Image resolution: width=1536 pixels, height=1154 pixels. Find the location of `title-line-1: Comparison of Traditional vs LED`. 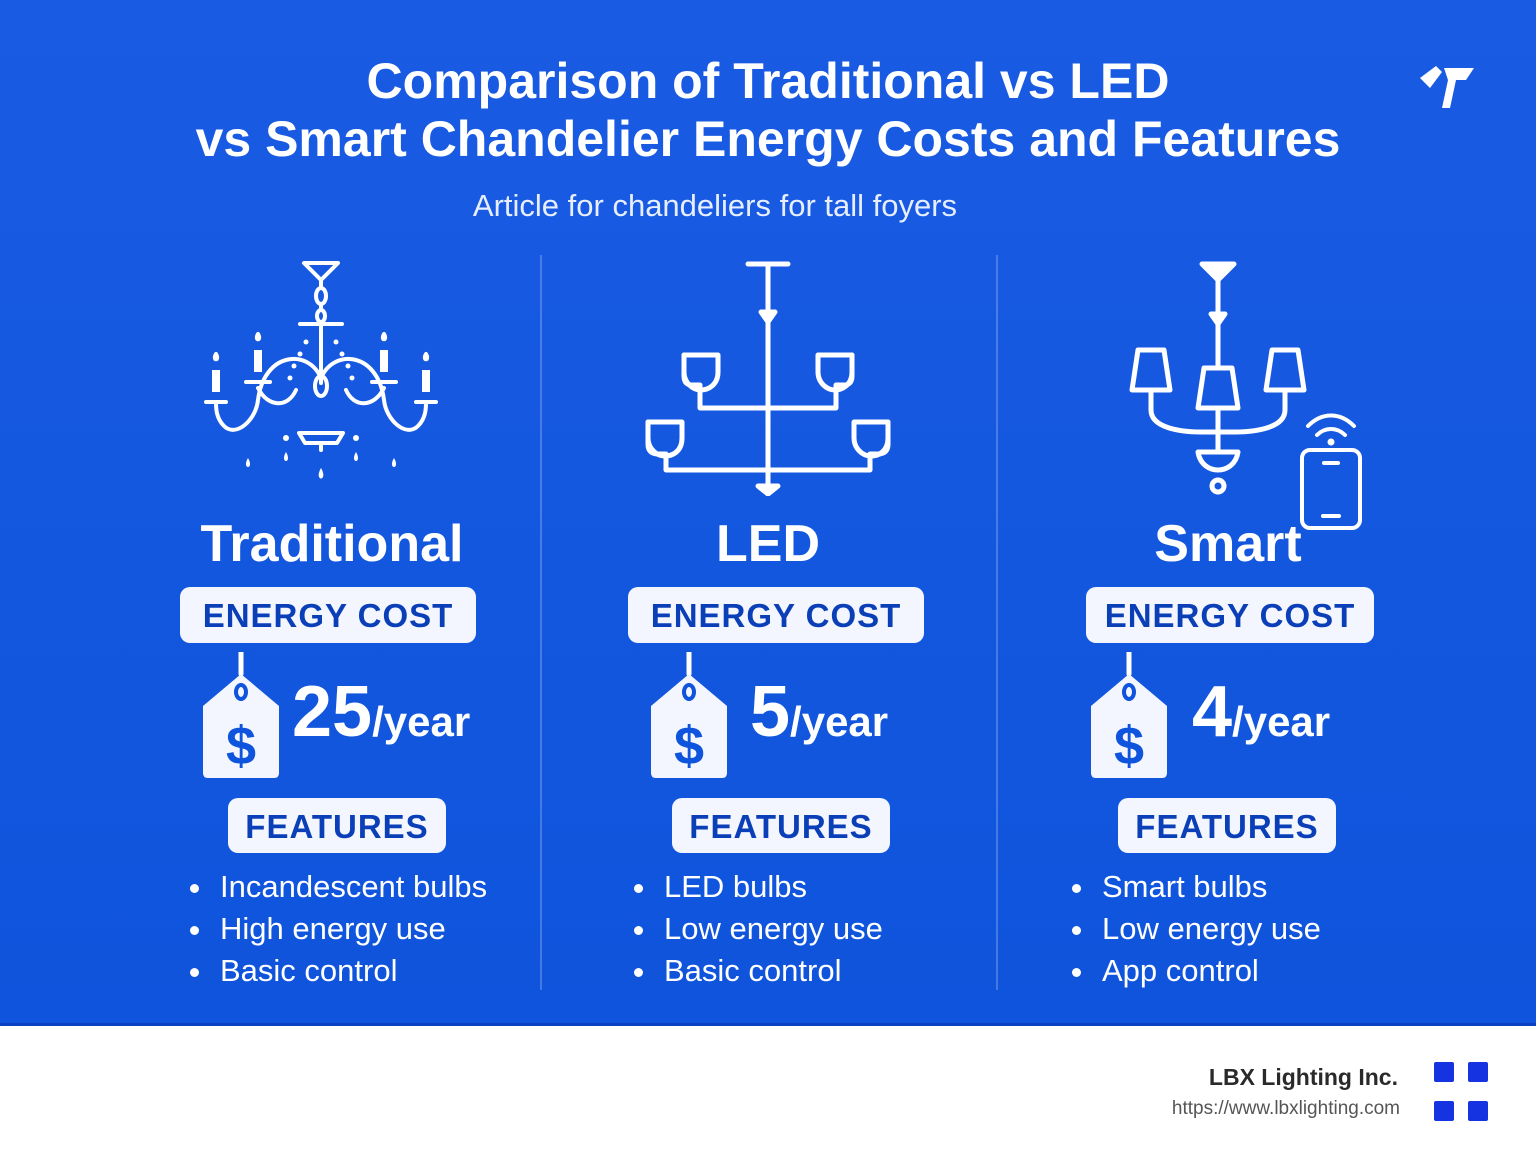

title-line-1: Comparison of Traditional vs LED is located at coordinates (768, 81).